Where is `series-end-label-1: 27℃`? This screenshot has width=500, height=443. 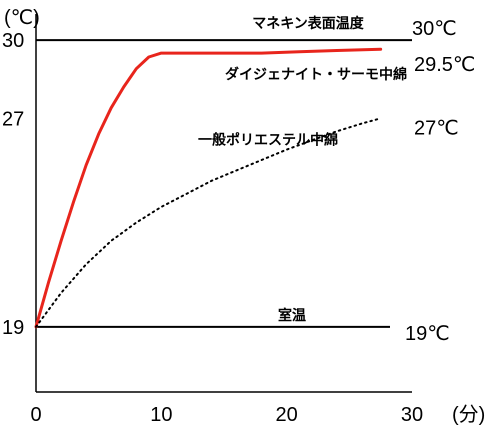 series-end-label-1: 27℃ is located at coordinates (436, 128).